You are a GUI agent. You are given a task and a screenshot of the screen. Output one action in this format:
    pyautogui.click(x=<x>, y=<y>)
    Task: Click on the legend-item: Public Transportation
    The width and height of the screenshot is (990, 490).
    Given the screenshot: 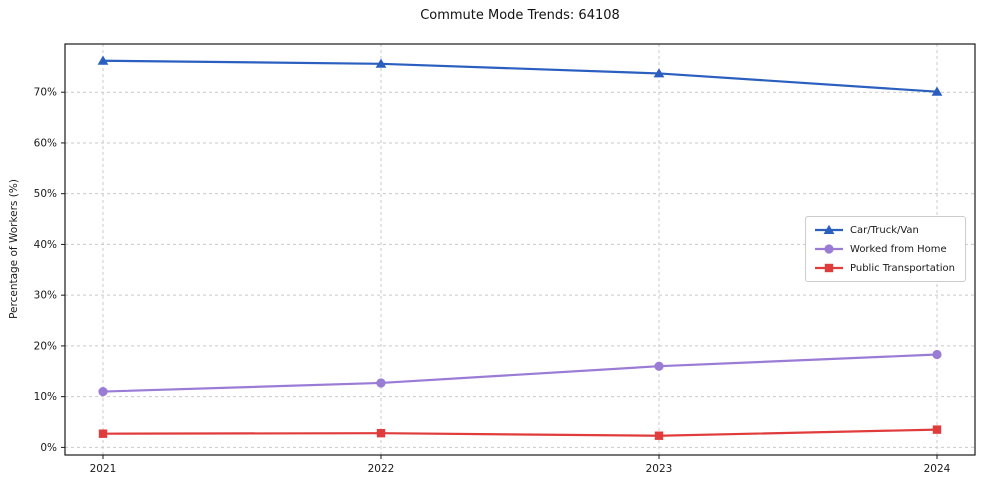 What is the action you would take?
    pyautogui.click(x=884, y=268)
    